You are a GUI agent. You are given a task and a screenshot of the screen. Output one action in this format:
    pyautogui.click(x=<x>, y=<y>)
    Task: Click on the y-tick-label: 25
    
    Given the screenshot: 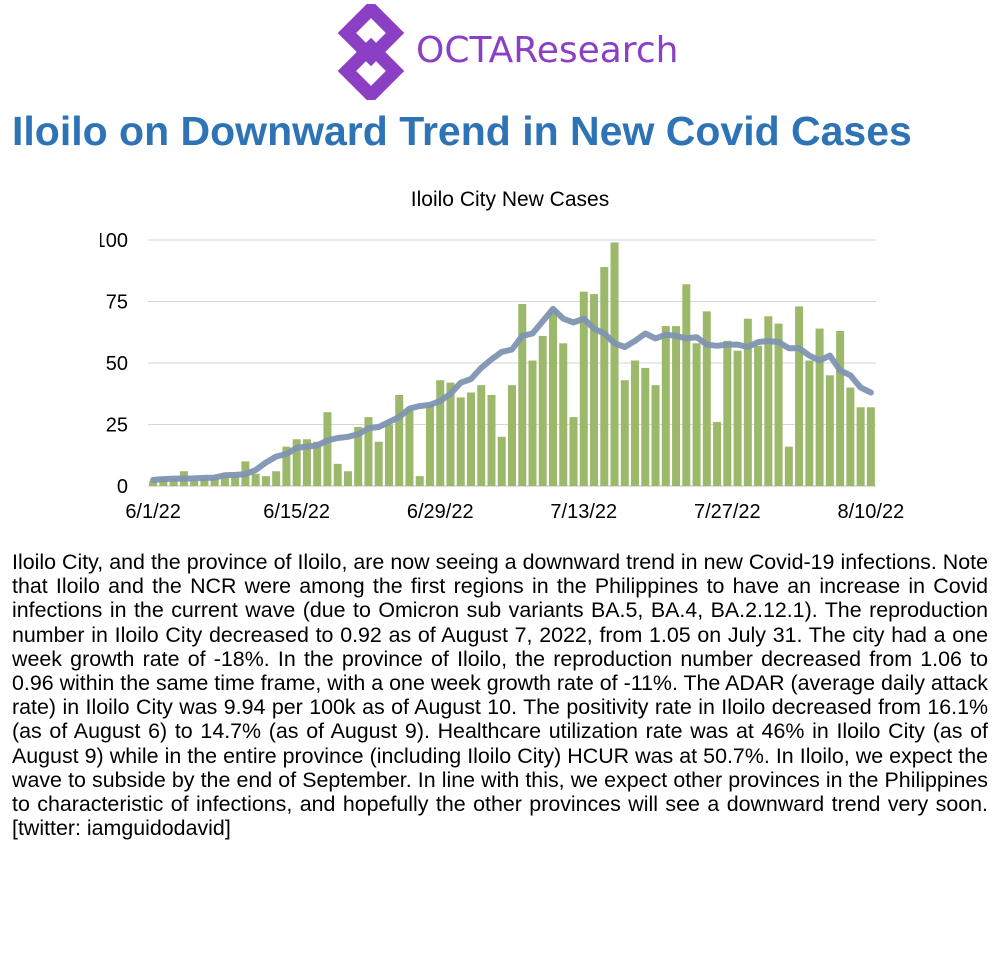 What is the action you would take?
    pyautogui.click(x=117, y=426)
    